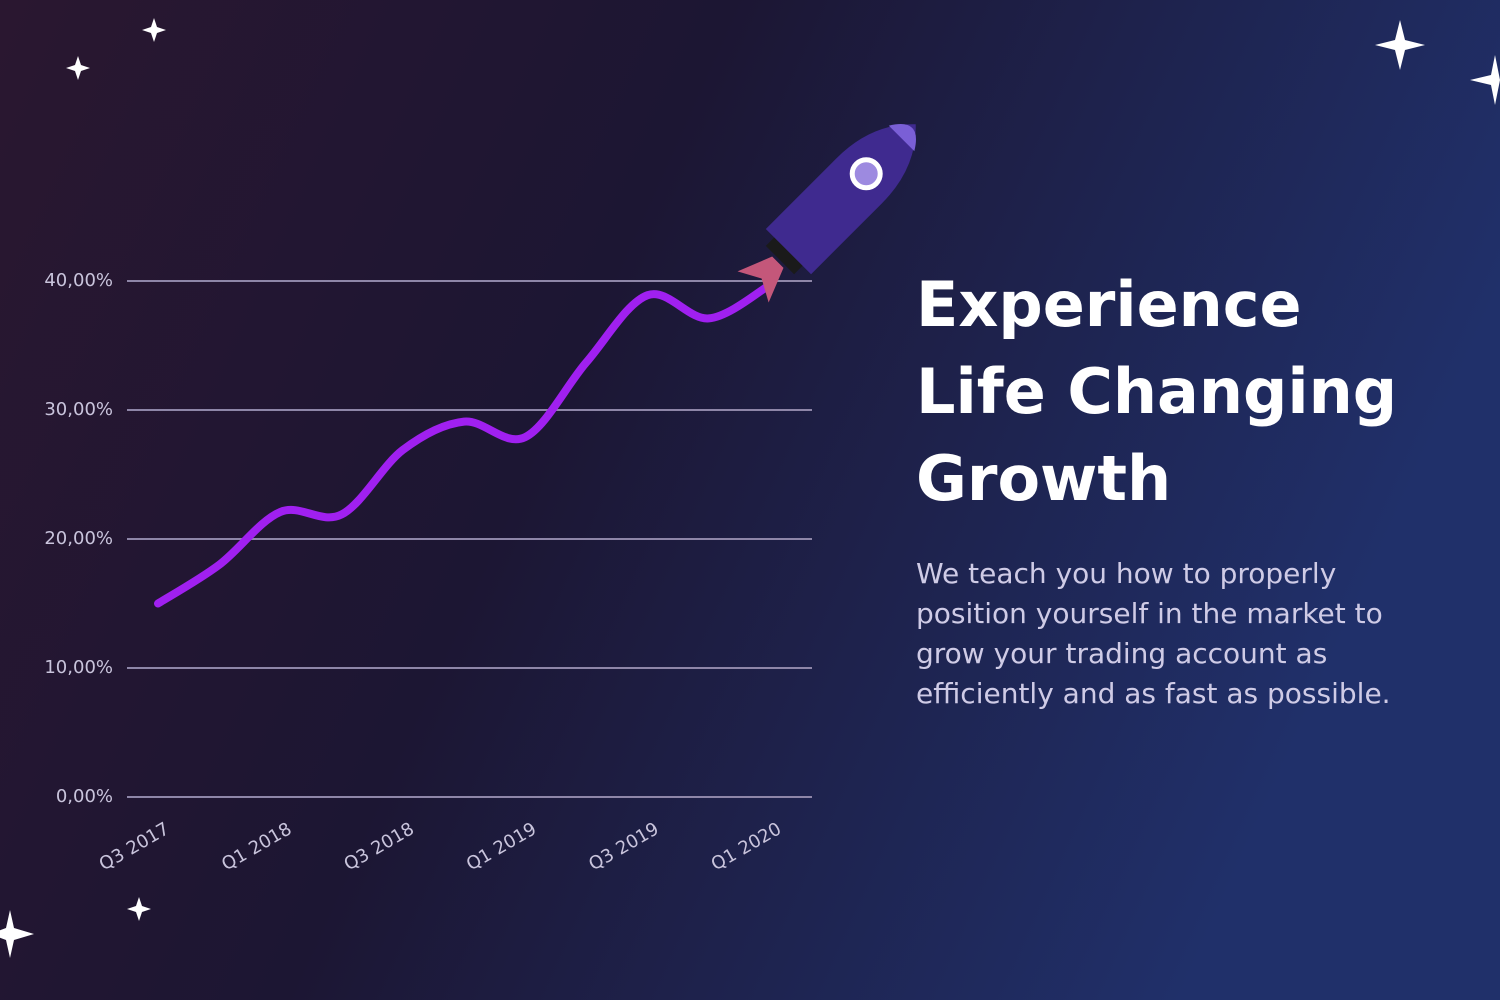 This screenshot has height=1000, width=1500. What do you see at coordinates (78, 667) in the screenshot?
I see `y-tick-label: 10,00%` at bounding box center [78, 667].